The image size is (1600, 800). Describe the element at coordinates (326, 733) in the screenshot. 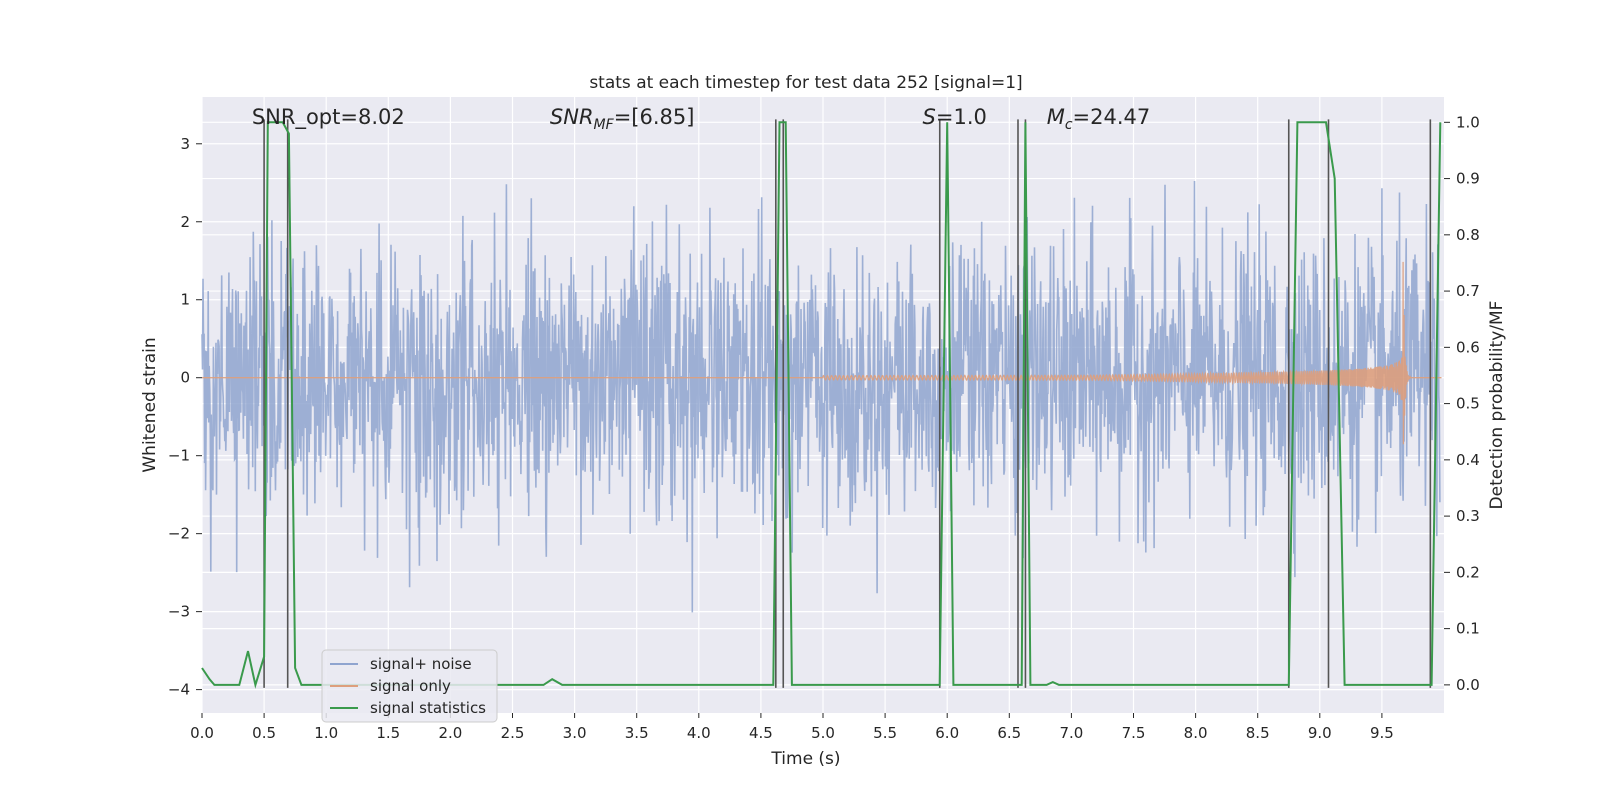

I see `x-tick-label: 1.0` at that location.